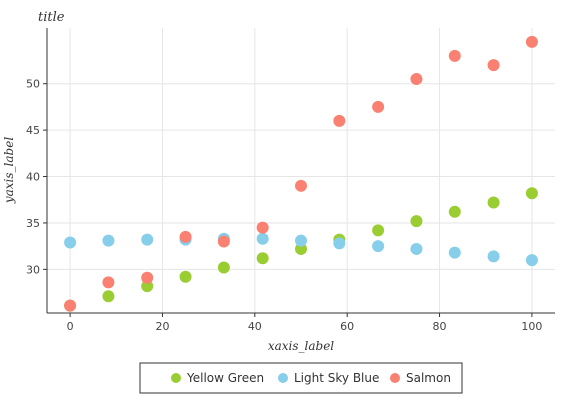 This screenshot has width=587, height=400. I want to click on legend-box, so click(301, 378).